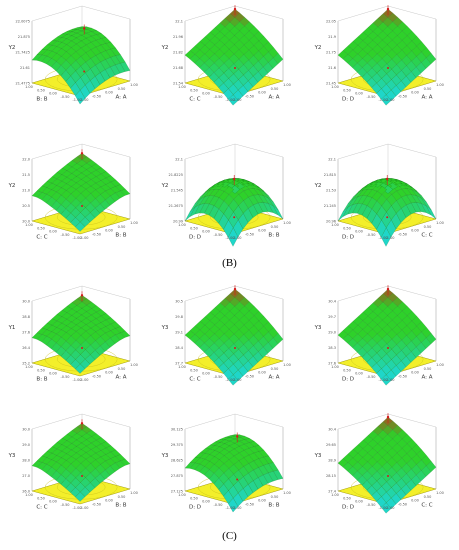  What do you see at coordinates (26, 492) in the screenshot?
I see `z-tick-label: 26.0` at bounding box center [26, 492].